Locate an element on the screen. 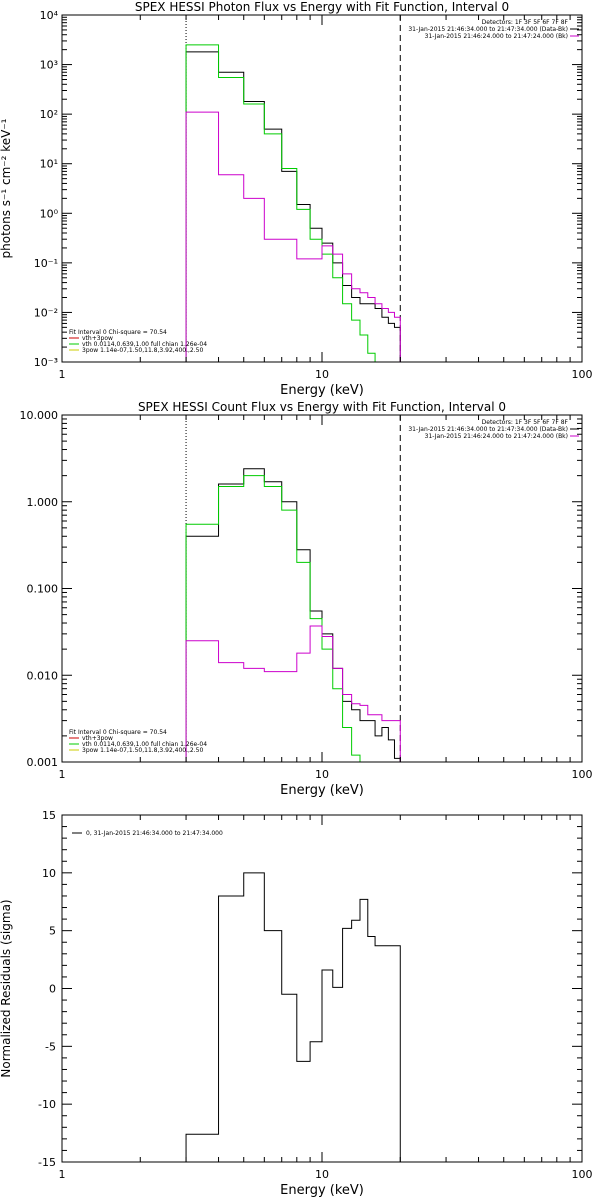 The width and height of the screenshot is (600, 1200). y-tick-label: -15 is located at coordinates (47, 1162).